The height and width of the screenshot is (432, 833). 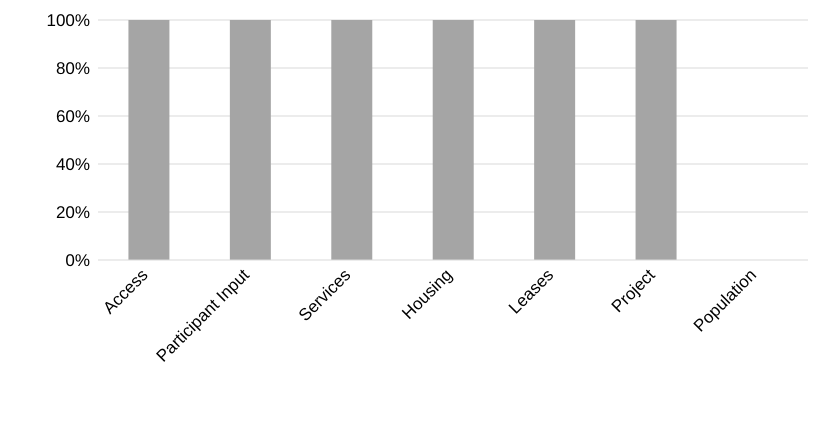 I want to click on y-tick-label: 40%, so click(x=73, y=164).